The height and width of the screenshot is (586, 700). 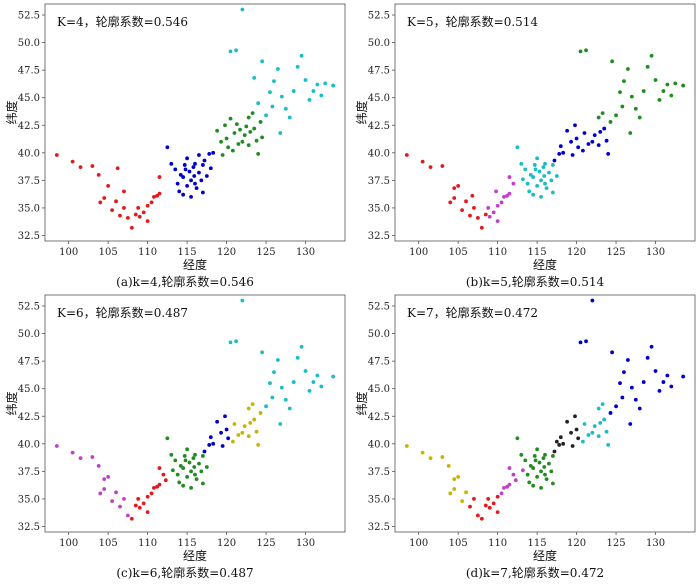 I want to click on y-tick-label: 32.5, so click(x=29, y=527).